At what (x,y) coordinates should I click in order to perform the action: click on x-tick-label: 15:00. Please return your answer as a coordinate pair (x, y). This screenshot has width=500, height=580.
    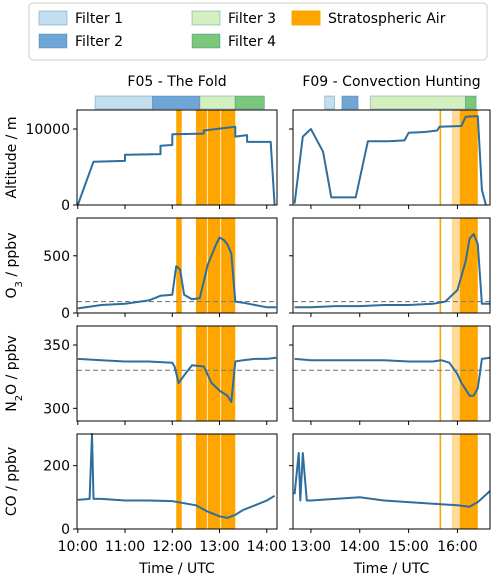
    Looking at the image, I should click on (408, 547).